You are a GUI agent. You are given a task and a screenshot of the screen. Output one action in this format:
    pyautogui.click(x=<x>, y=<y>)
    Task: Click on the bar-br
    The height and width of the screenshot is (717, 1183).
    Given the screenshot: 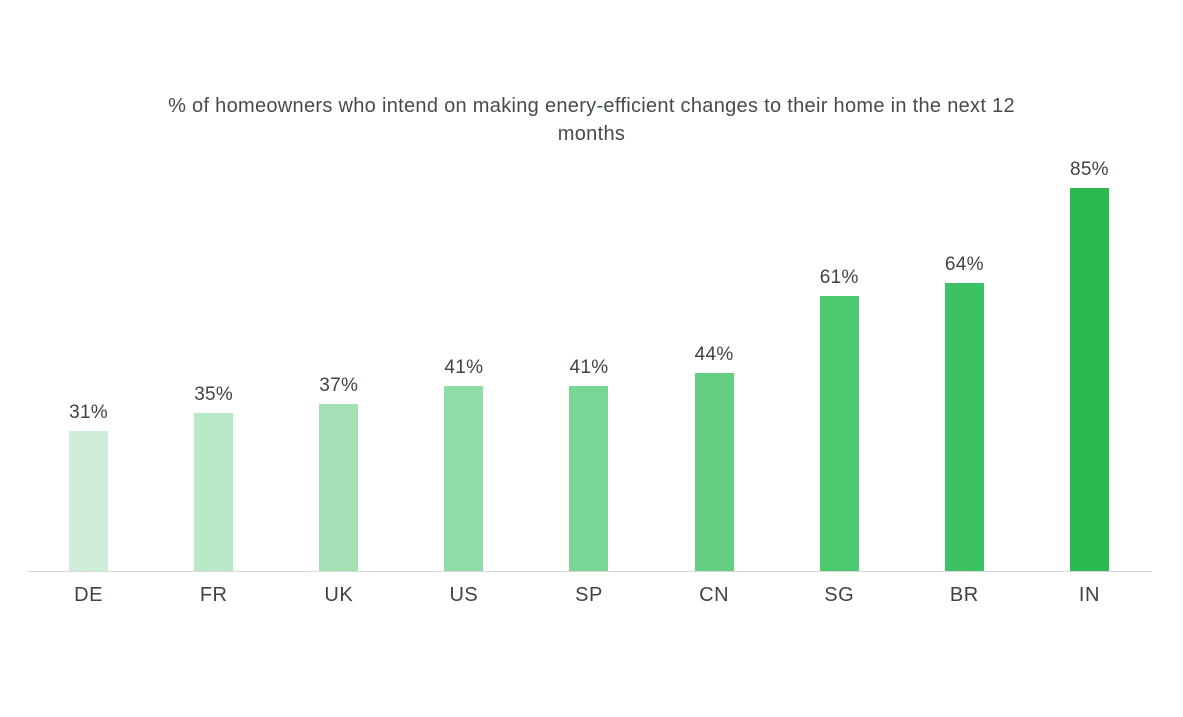 What is the action you would take?
    pyautogui.click(x=964, y=427)
    